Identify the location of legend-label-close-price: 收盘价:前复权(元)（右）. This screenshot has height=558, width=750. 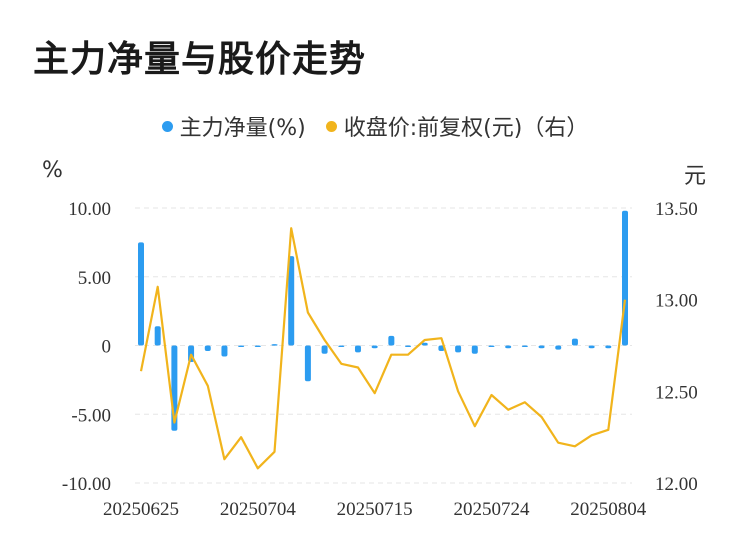
(466, 128).